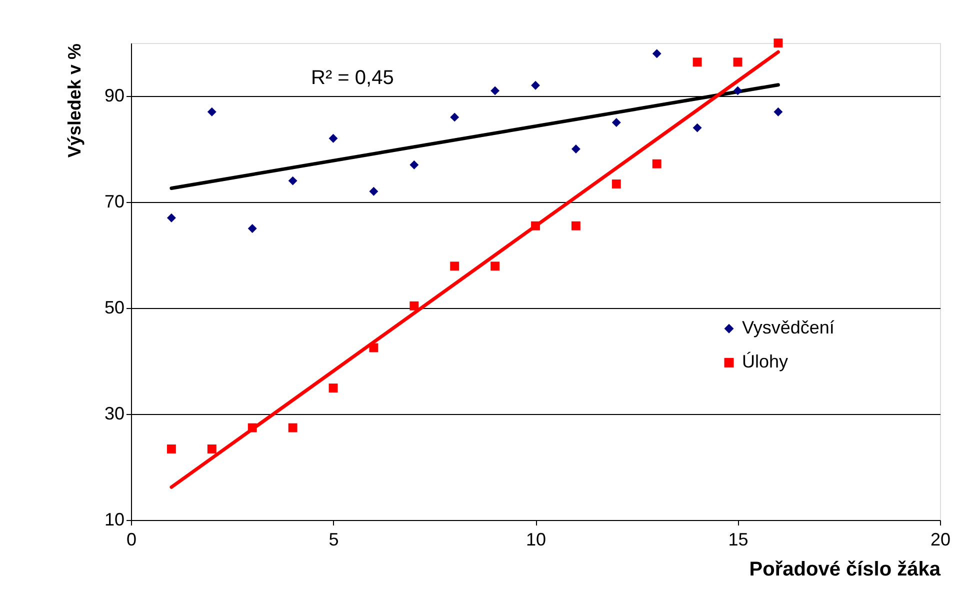  Describe the element at coordinates (940, 540) in the screenshot. I see `x-tick-label: 20` at that location.